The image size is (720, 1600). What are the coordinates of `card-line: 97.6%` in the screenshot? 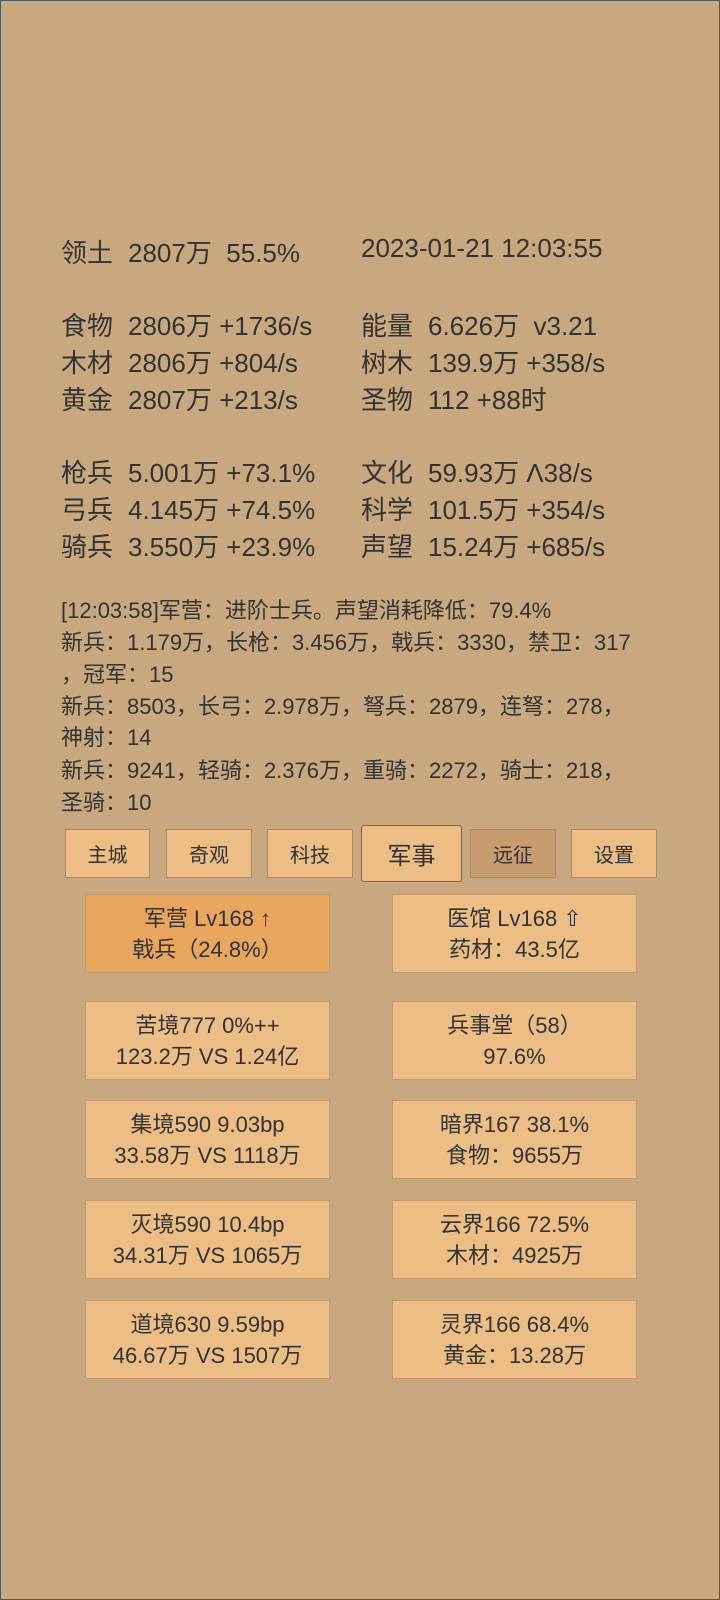 It's located at (514, 1056).